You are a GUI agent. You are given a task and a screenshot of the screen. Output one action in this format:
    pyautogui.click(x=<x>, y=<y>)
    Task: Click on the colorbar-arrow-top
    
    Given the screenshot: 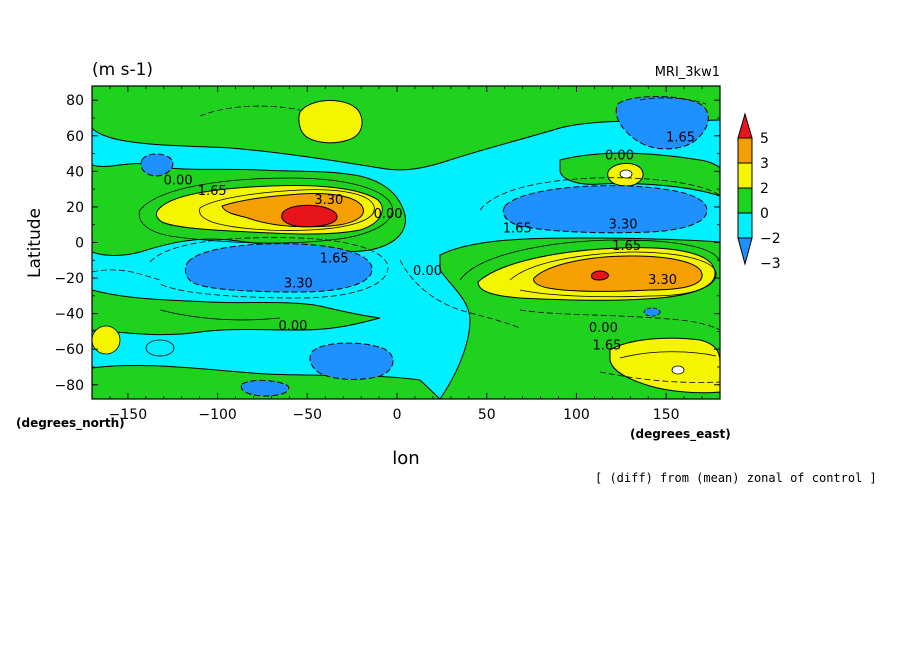 What is the action you would take?
    pyautogui.click(x=745, y=125)
    